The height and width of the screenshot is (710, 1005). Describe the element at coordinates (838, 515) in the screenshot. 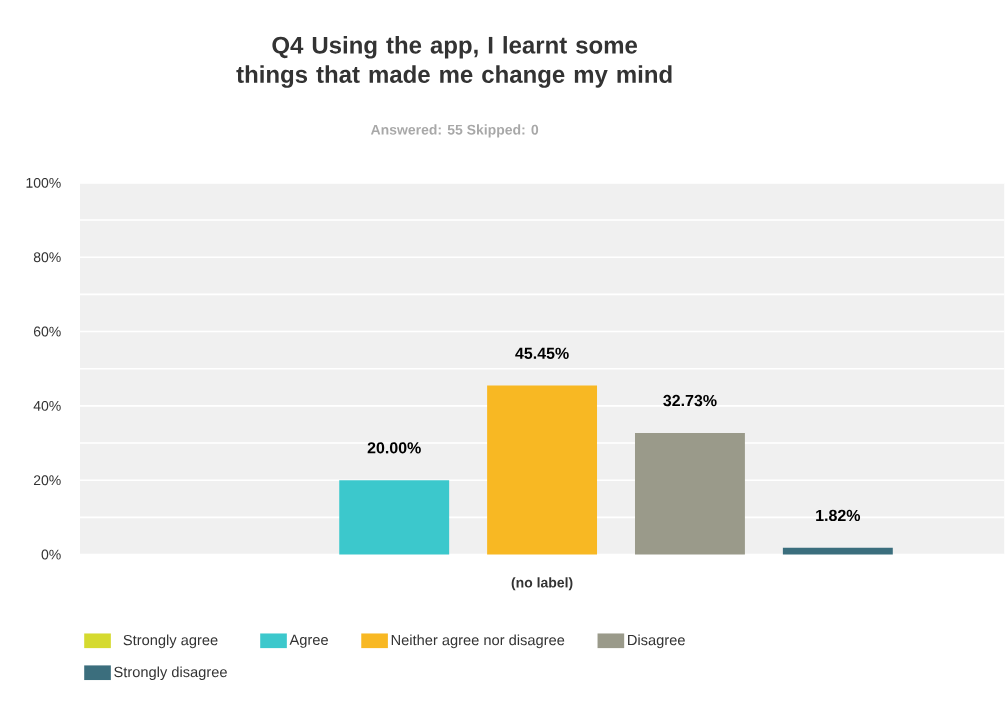

I see `data-label: 1.82%` at that location.